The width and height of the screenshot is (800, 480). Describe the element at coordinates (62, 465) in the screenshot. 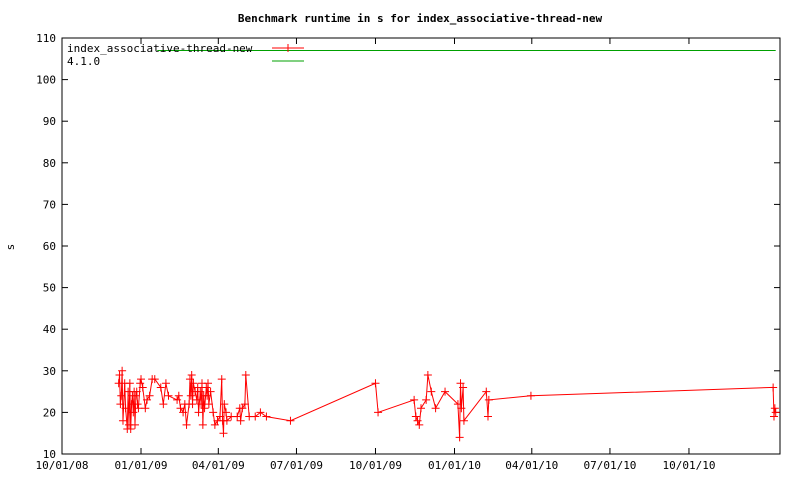

I see `x-tick-label: 10/01/08` at that location.